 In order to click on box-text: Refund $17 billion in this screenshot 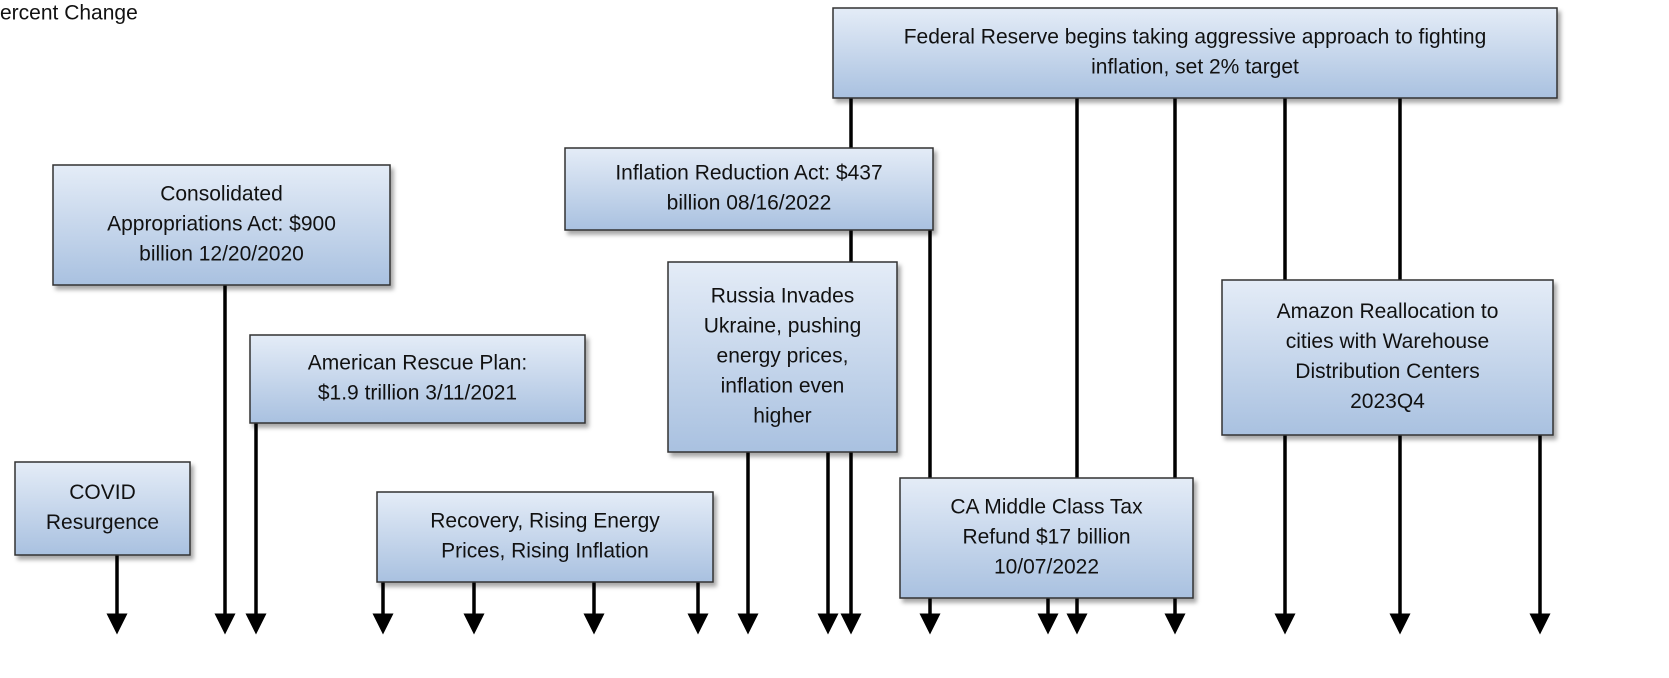, I will do `click(1046, 537)`.